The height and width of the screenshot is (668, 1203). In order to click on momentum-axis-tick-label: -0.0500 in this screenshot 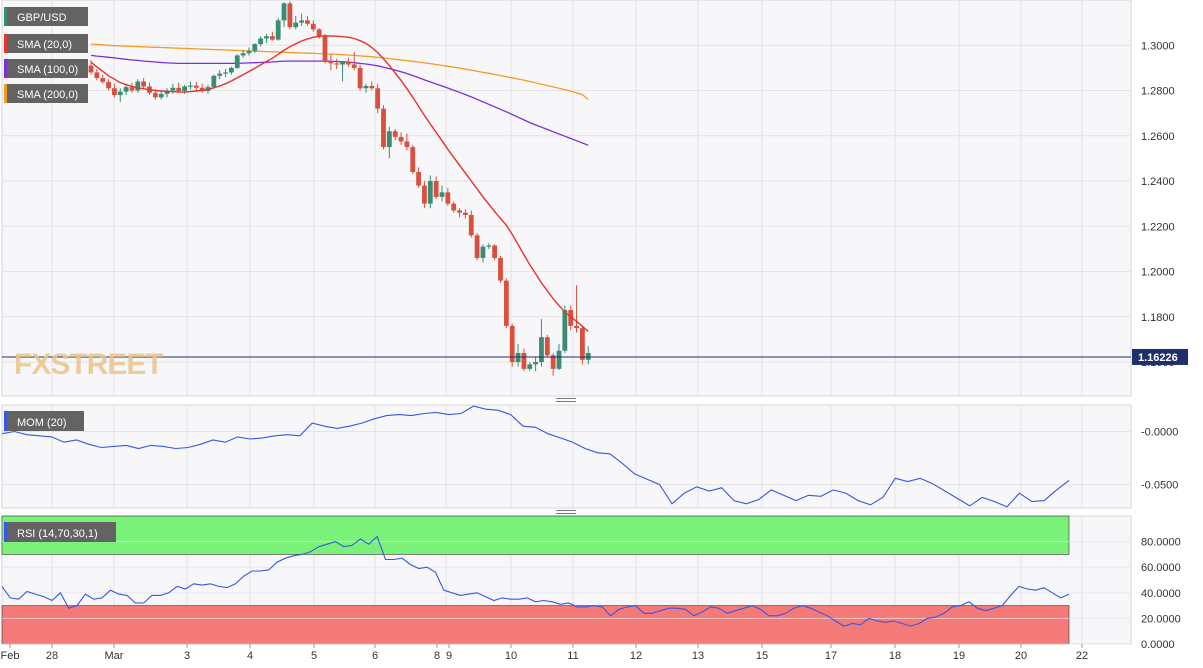, I will do `click(1159, 486)`.